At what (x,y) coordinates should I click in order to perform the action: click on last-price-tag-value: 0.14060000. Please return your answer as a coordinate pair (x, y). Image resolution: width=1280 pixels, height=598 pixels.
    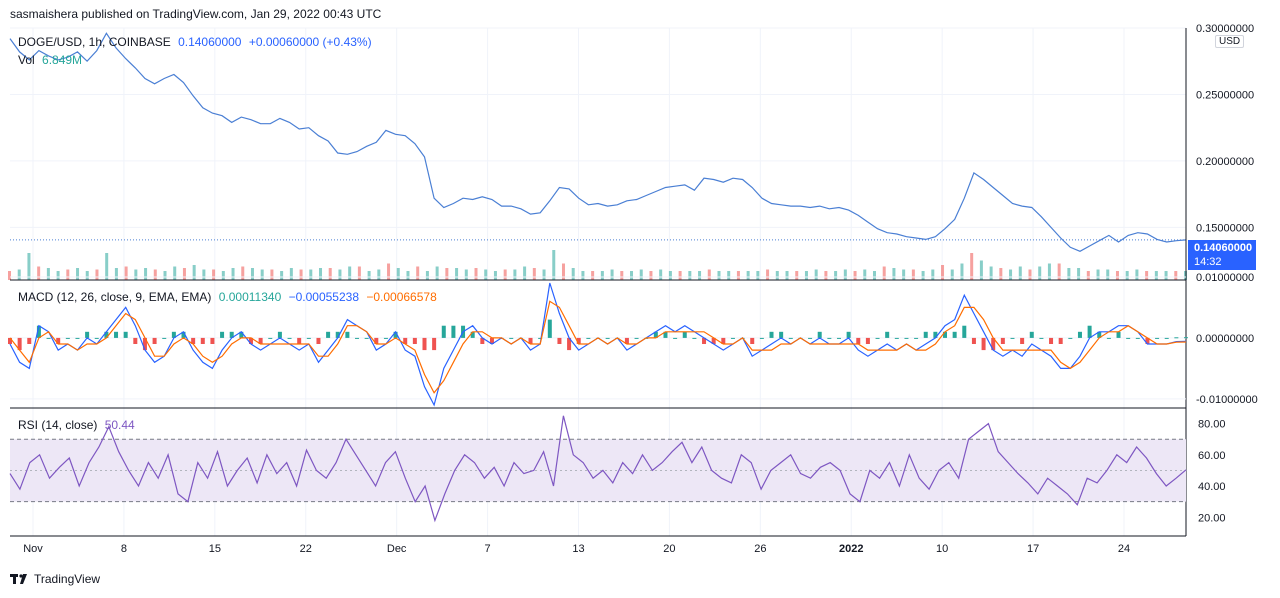
    Looking at the image, I should click on (1223, 248).